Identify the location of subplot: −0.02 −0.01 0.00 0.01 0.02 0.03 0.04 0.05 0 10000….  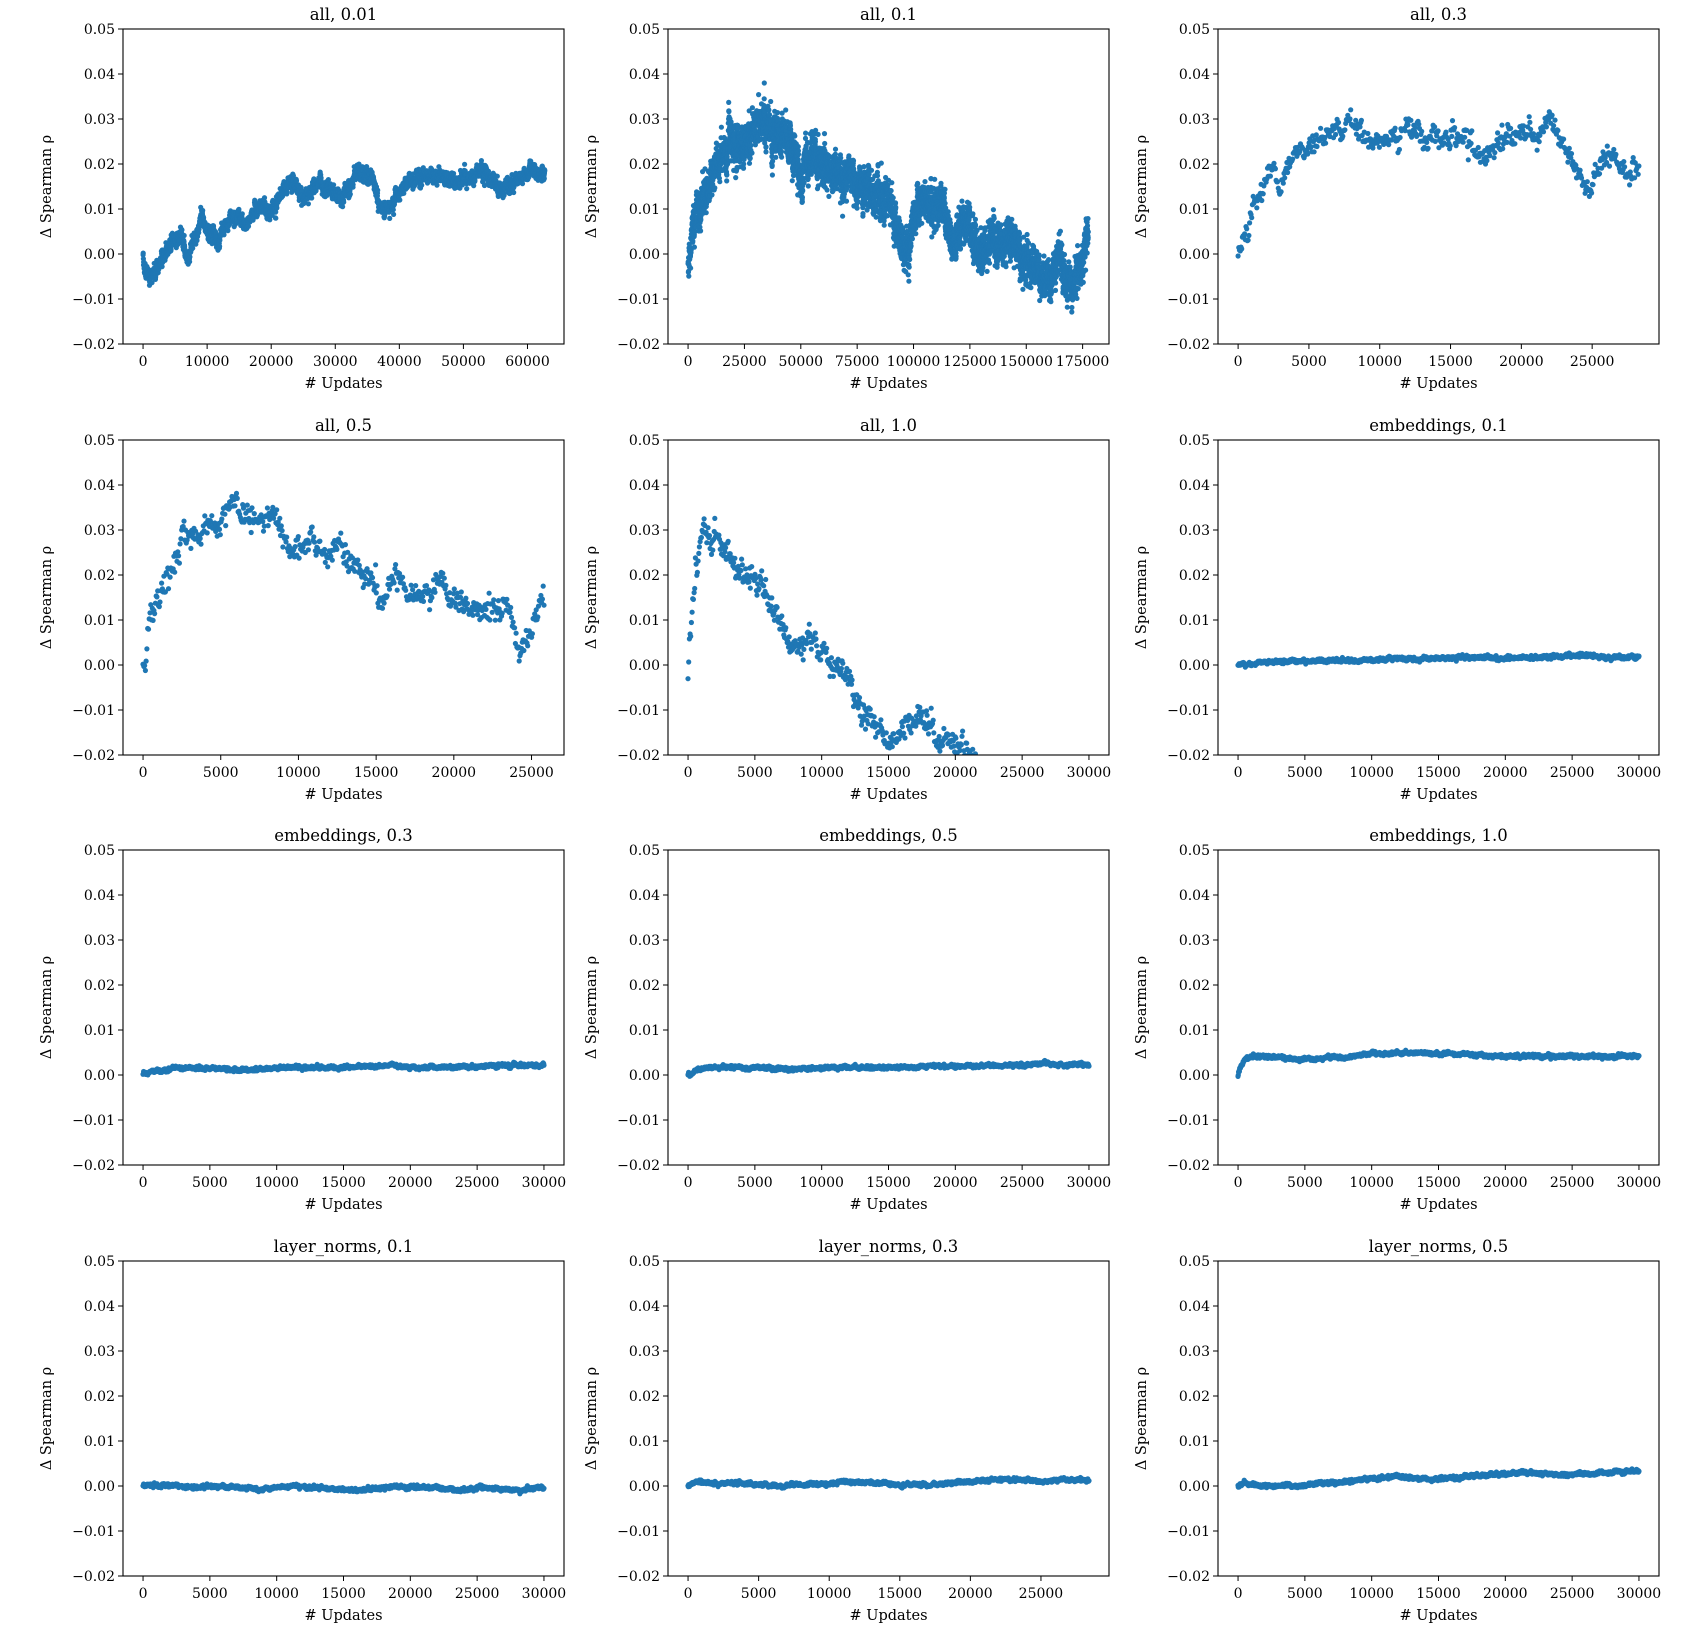
(302, 198).